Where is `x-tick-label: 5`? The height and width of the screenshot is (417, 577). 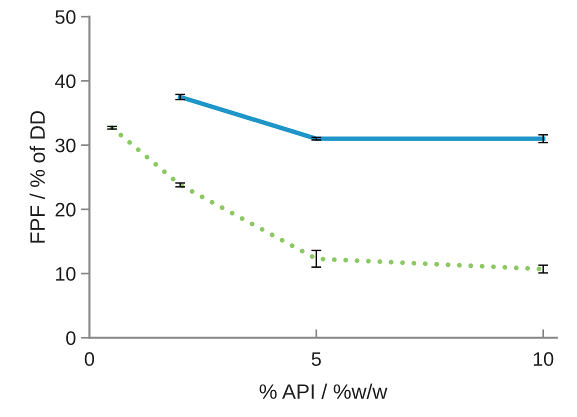
x-tick-label: 5 is located at coordinates (316, 359).